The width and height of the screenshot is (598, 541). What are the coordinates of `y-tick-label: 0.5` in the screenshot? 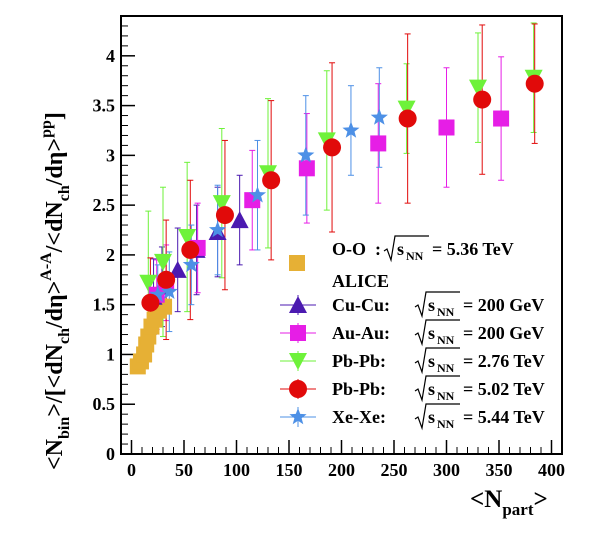 It's located at (104, 404).